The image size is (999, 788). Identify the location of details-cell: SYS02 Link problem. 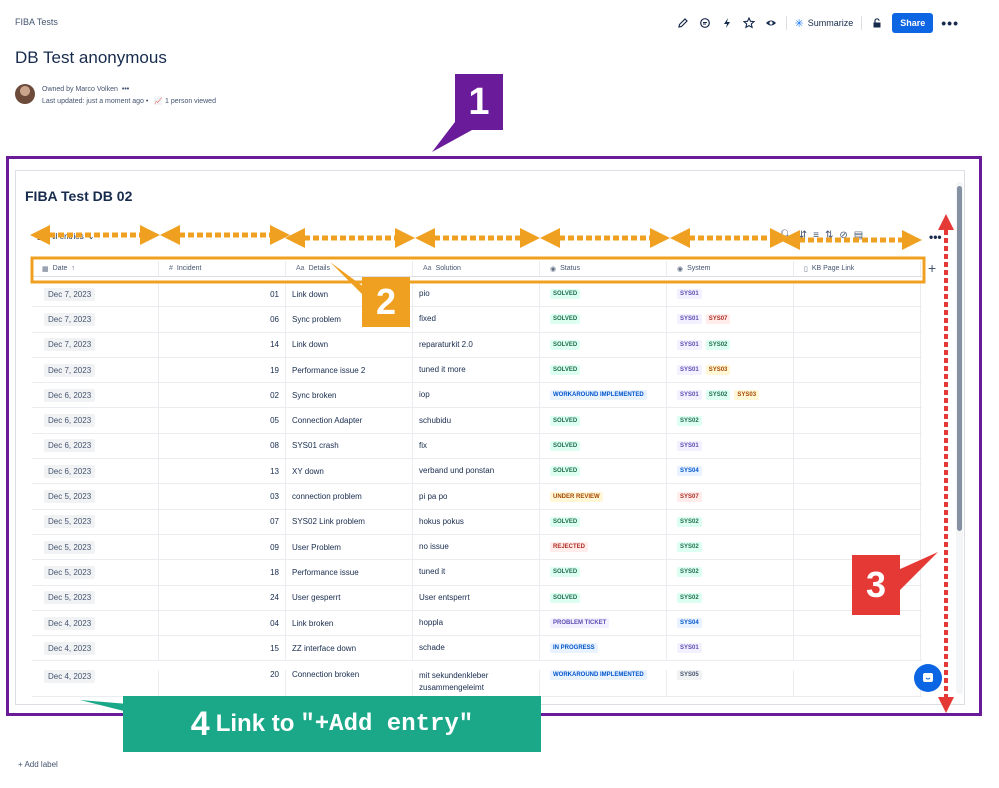
(349, 521).